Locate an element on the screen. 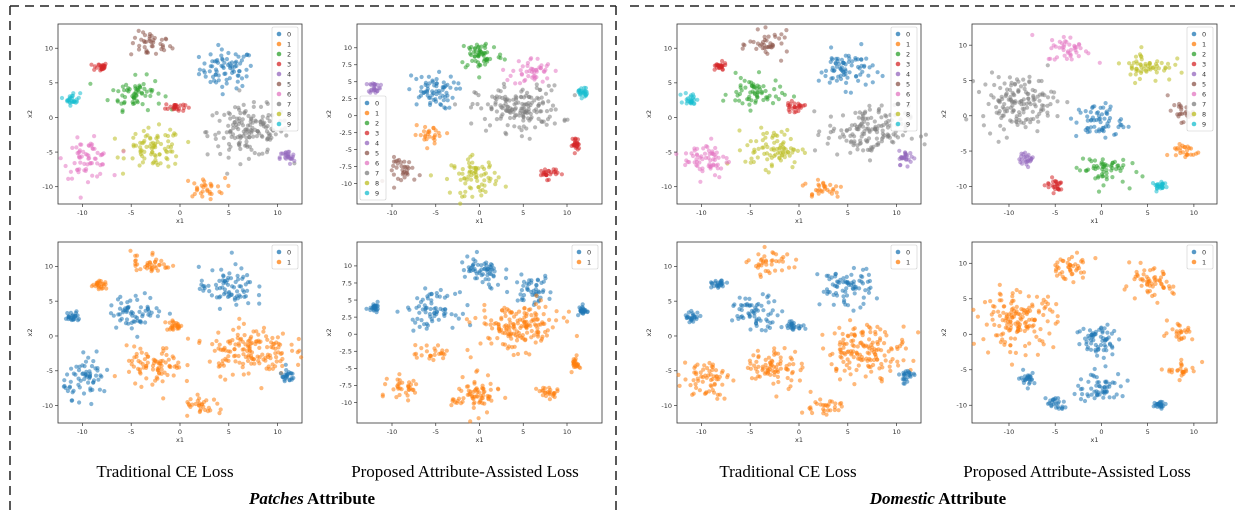 This screenshot has height=514, width=1235. legend-label: 5 is located at coordinates (1204, 84).